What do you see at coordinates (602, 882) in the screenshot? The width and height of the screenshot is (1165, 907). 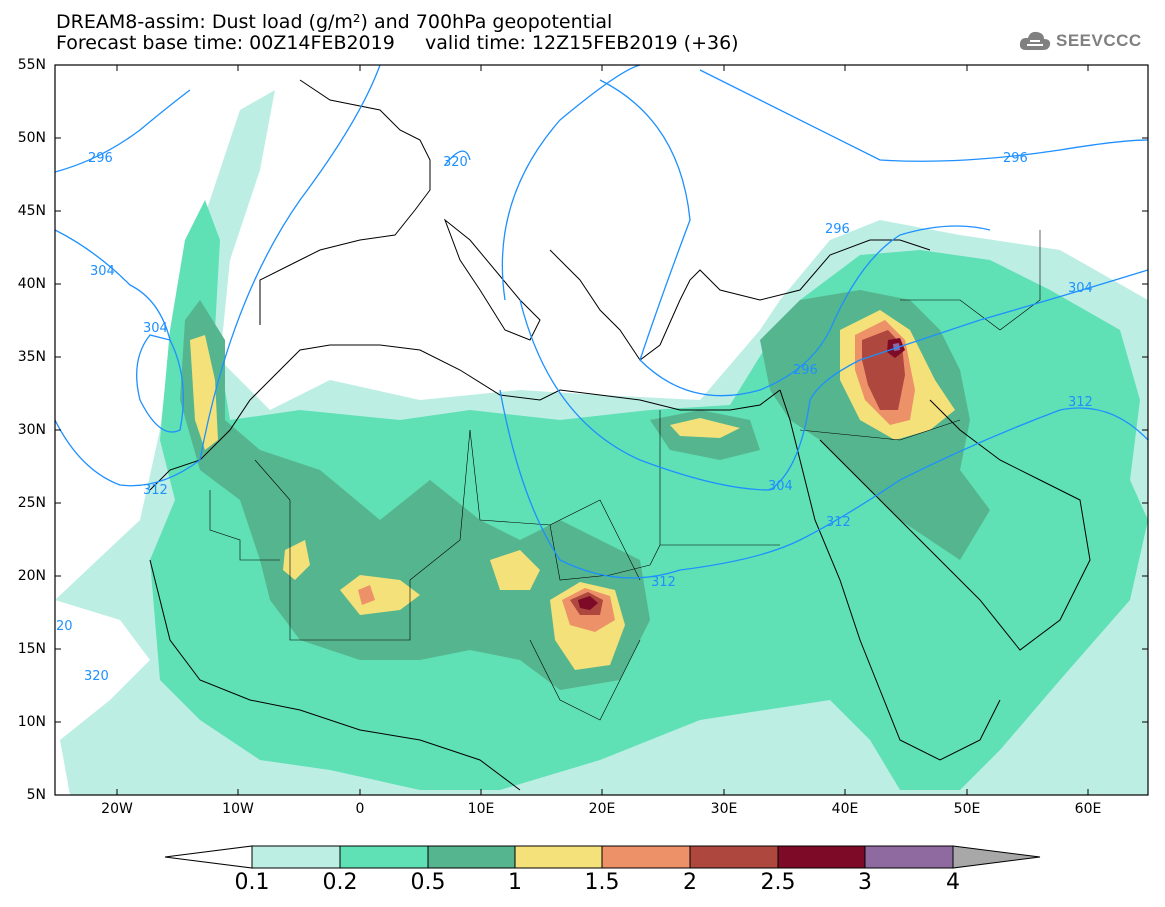 I see `colorbar-label: 1.5` at bounding box center [602, 882].